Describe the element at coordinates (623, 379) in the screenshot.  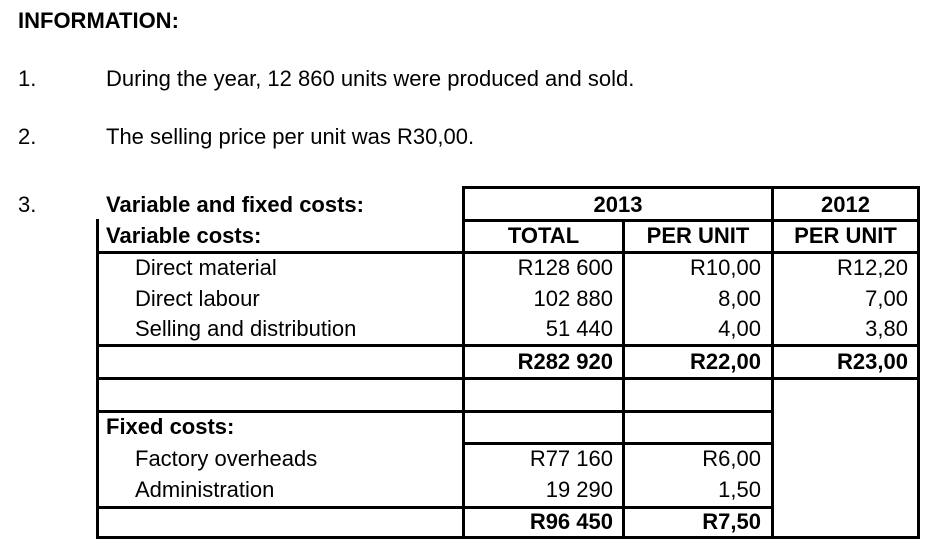
I see `table-col-per-unit-left` at that location.